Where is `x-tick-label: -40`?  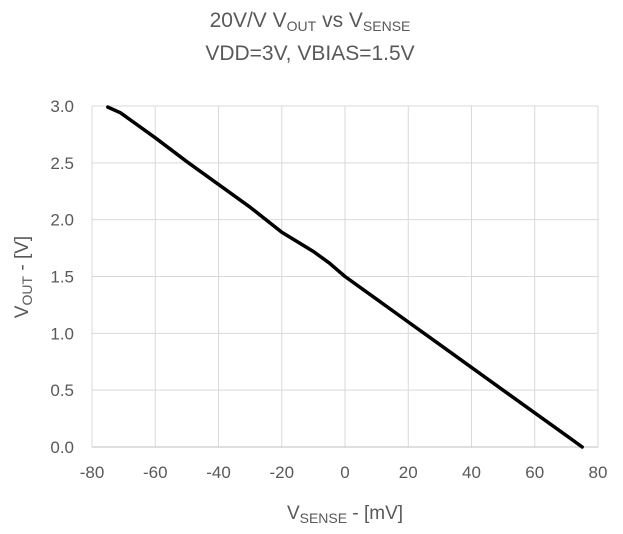
x-tick-label: -40 is located at coordinates (218, 472).